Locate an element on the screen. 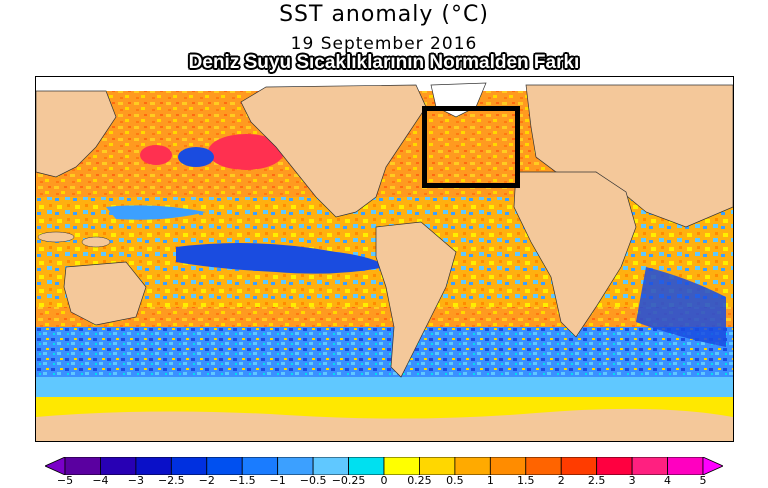 This screenshot has width=768, height=488. colorbar-tick-label: 3 is located at coordinates (632, 480).